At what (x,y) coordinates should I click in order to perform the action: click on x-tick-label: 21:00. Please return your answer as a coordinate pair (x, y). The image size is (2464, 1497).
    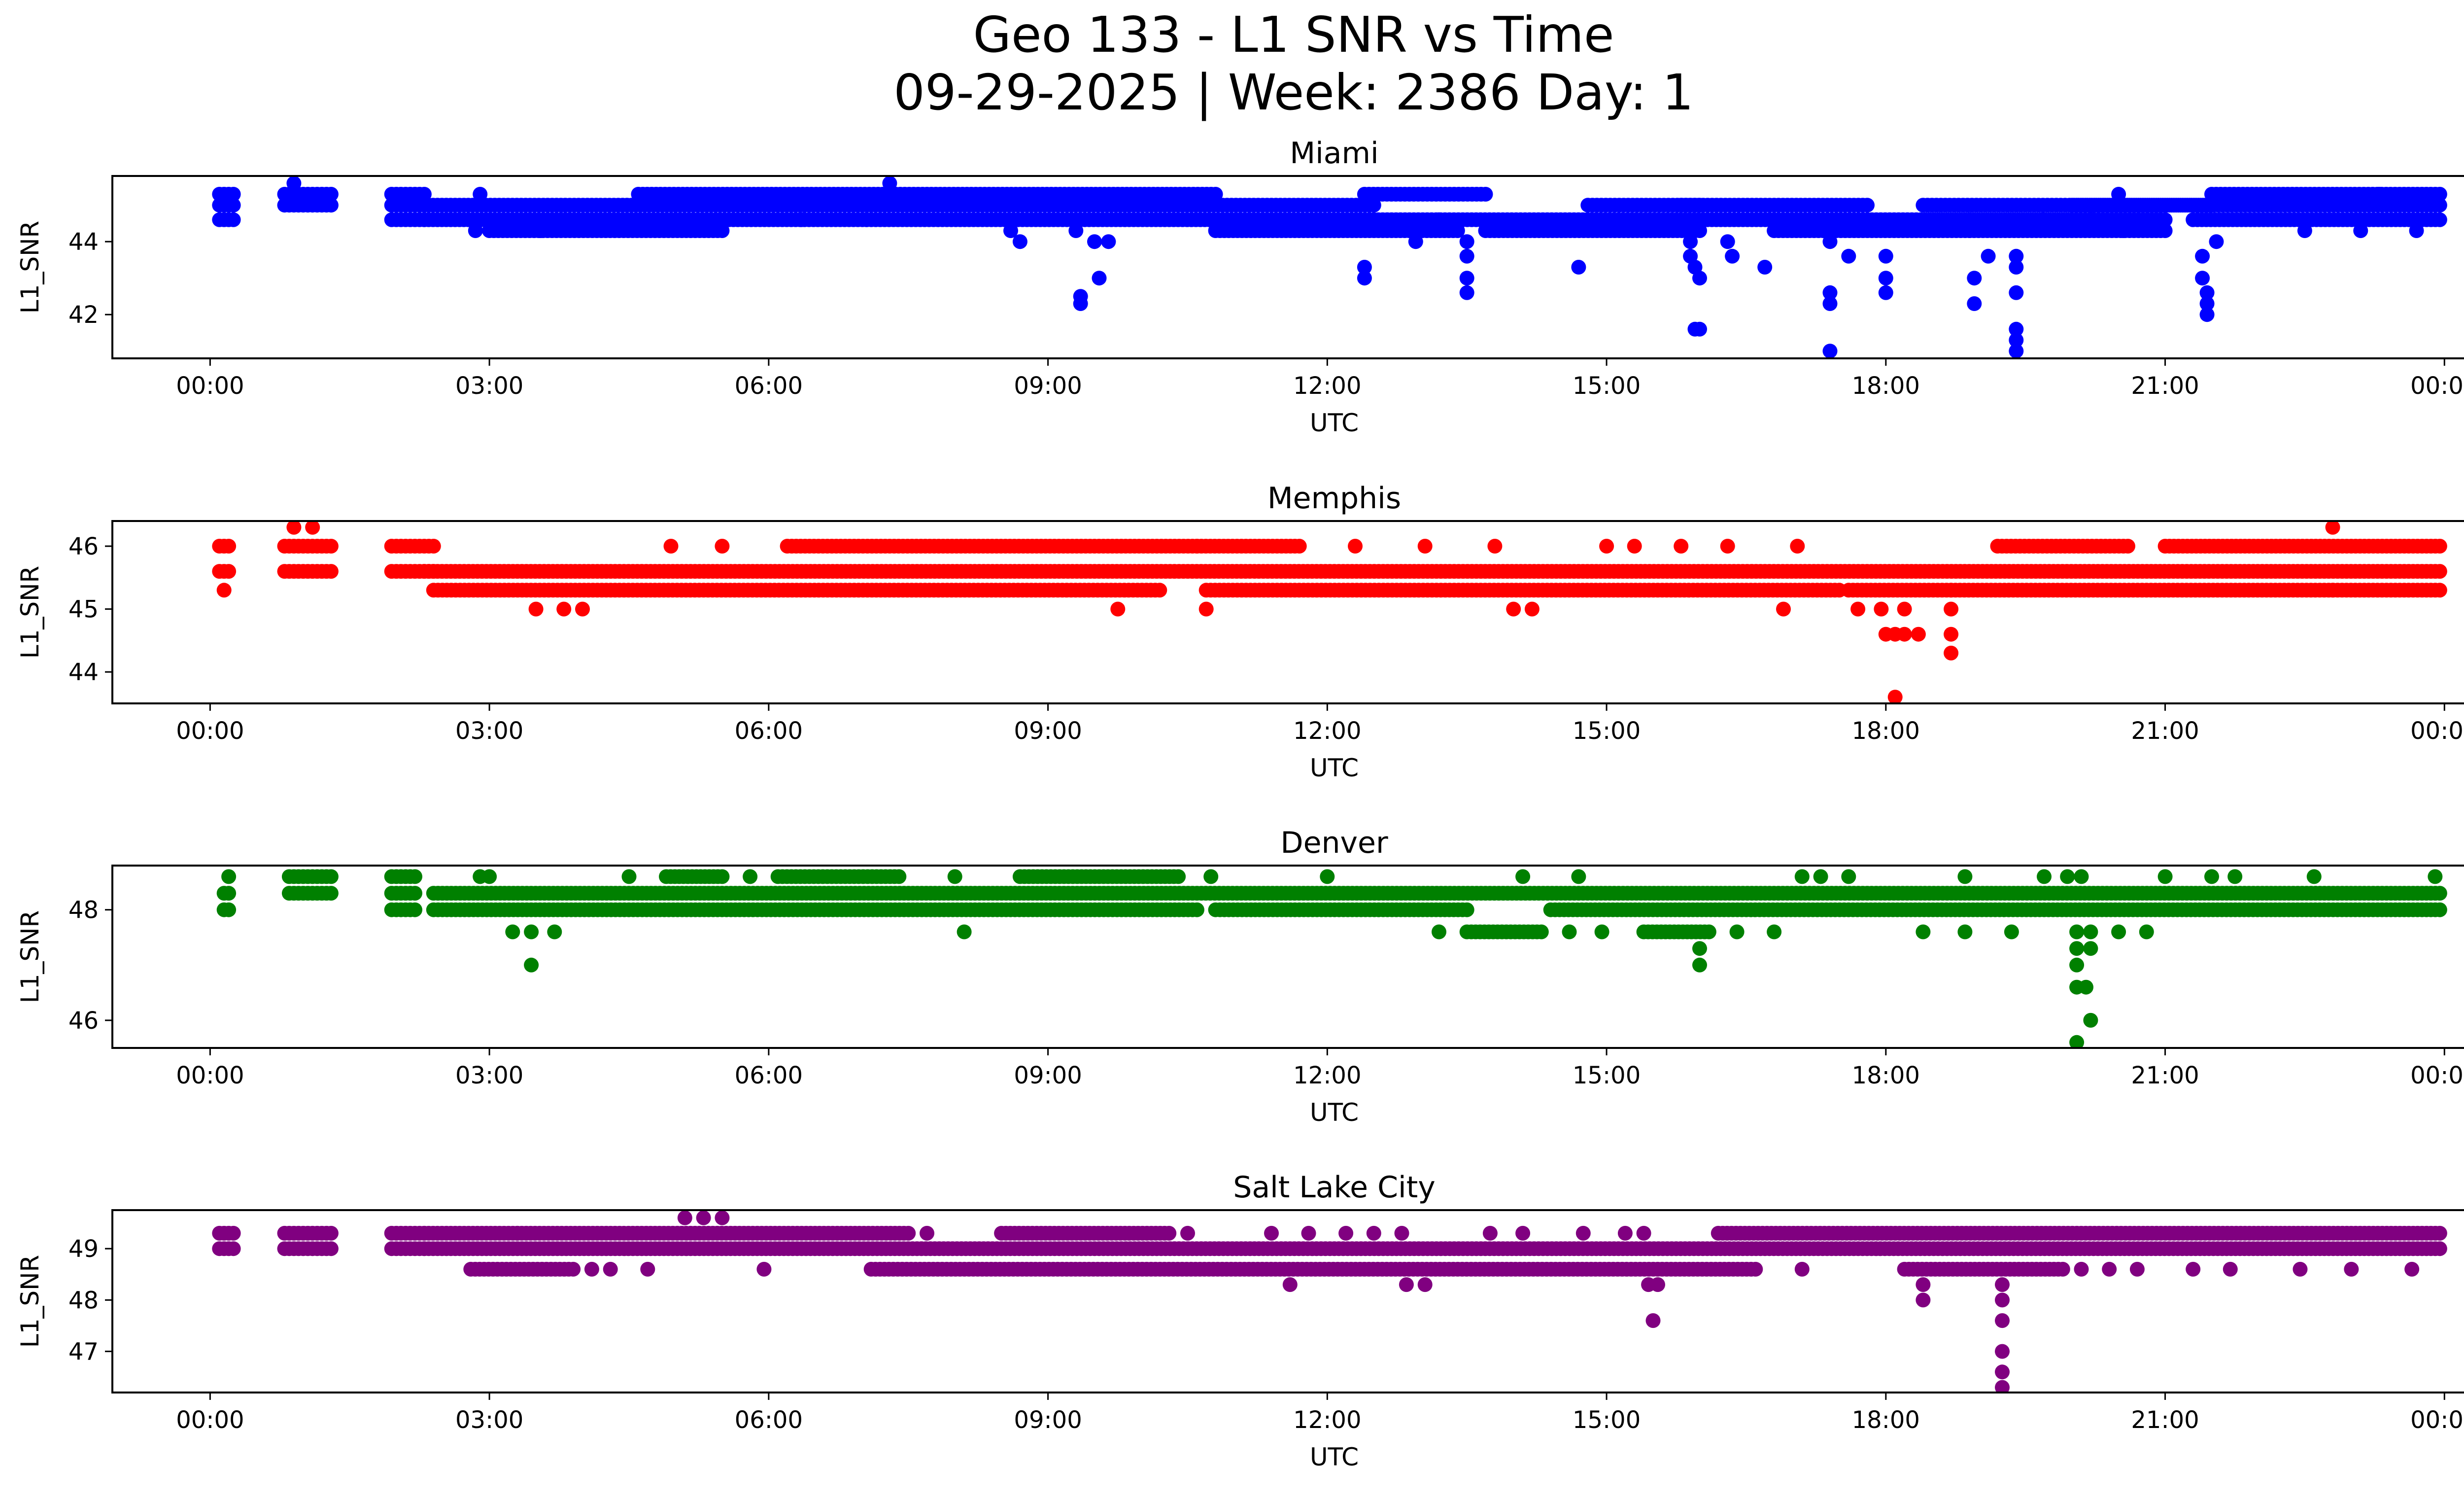
    Looking at the image, I should click on (2165, 731).